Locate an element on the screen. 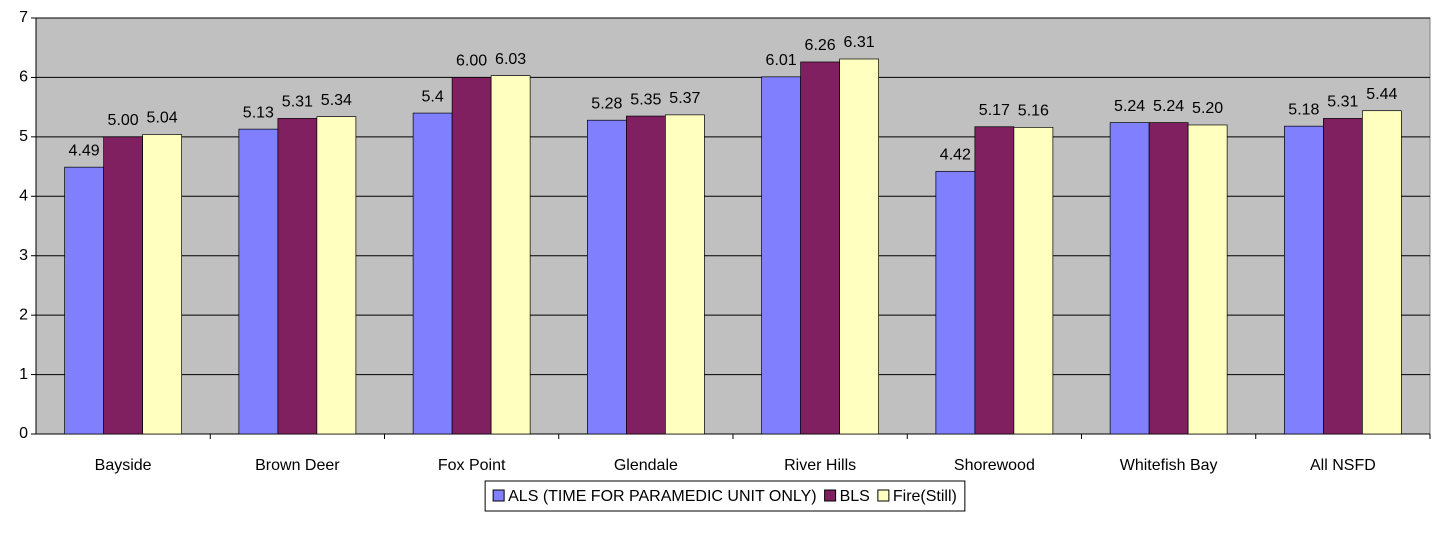 The height and width of the screenshot is (545, 1435). value-label: 5.4 is located at coordinates (433, 96).